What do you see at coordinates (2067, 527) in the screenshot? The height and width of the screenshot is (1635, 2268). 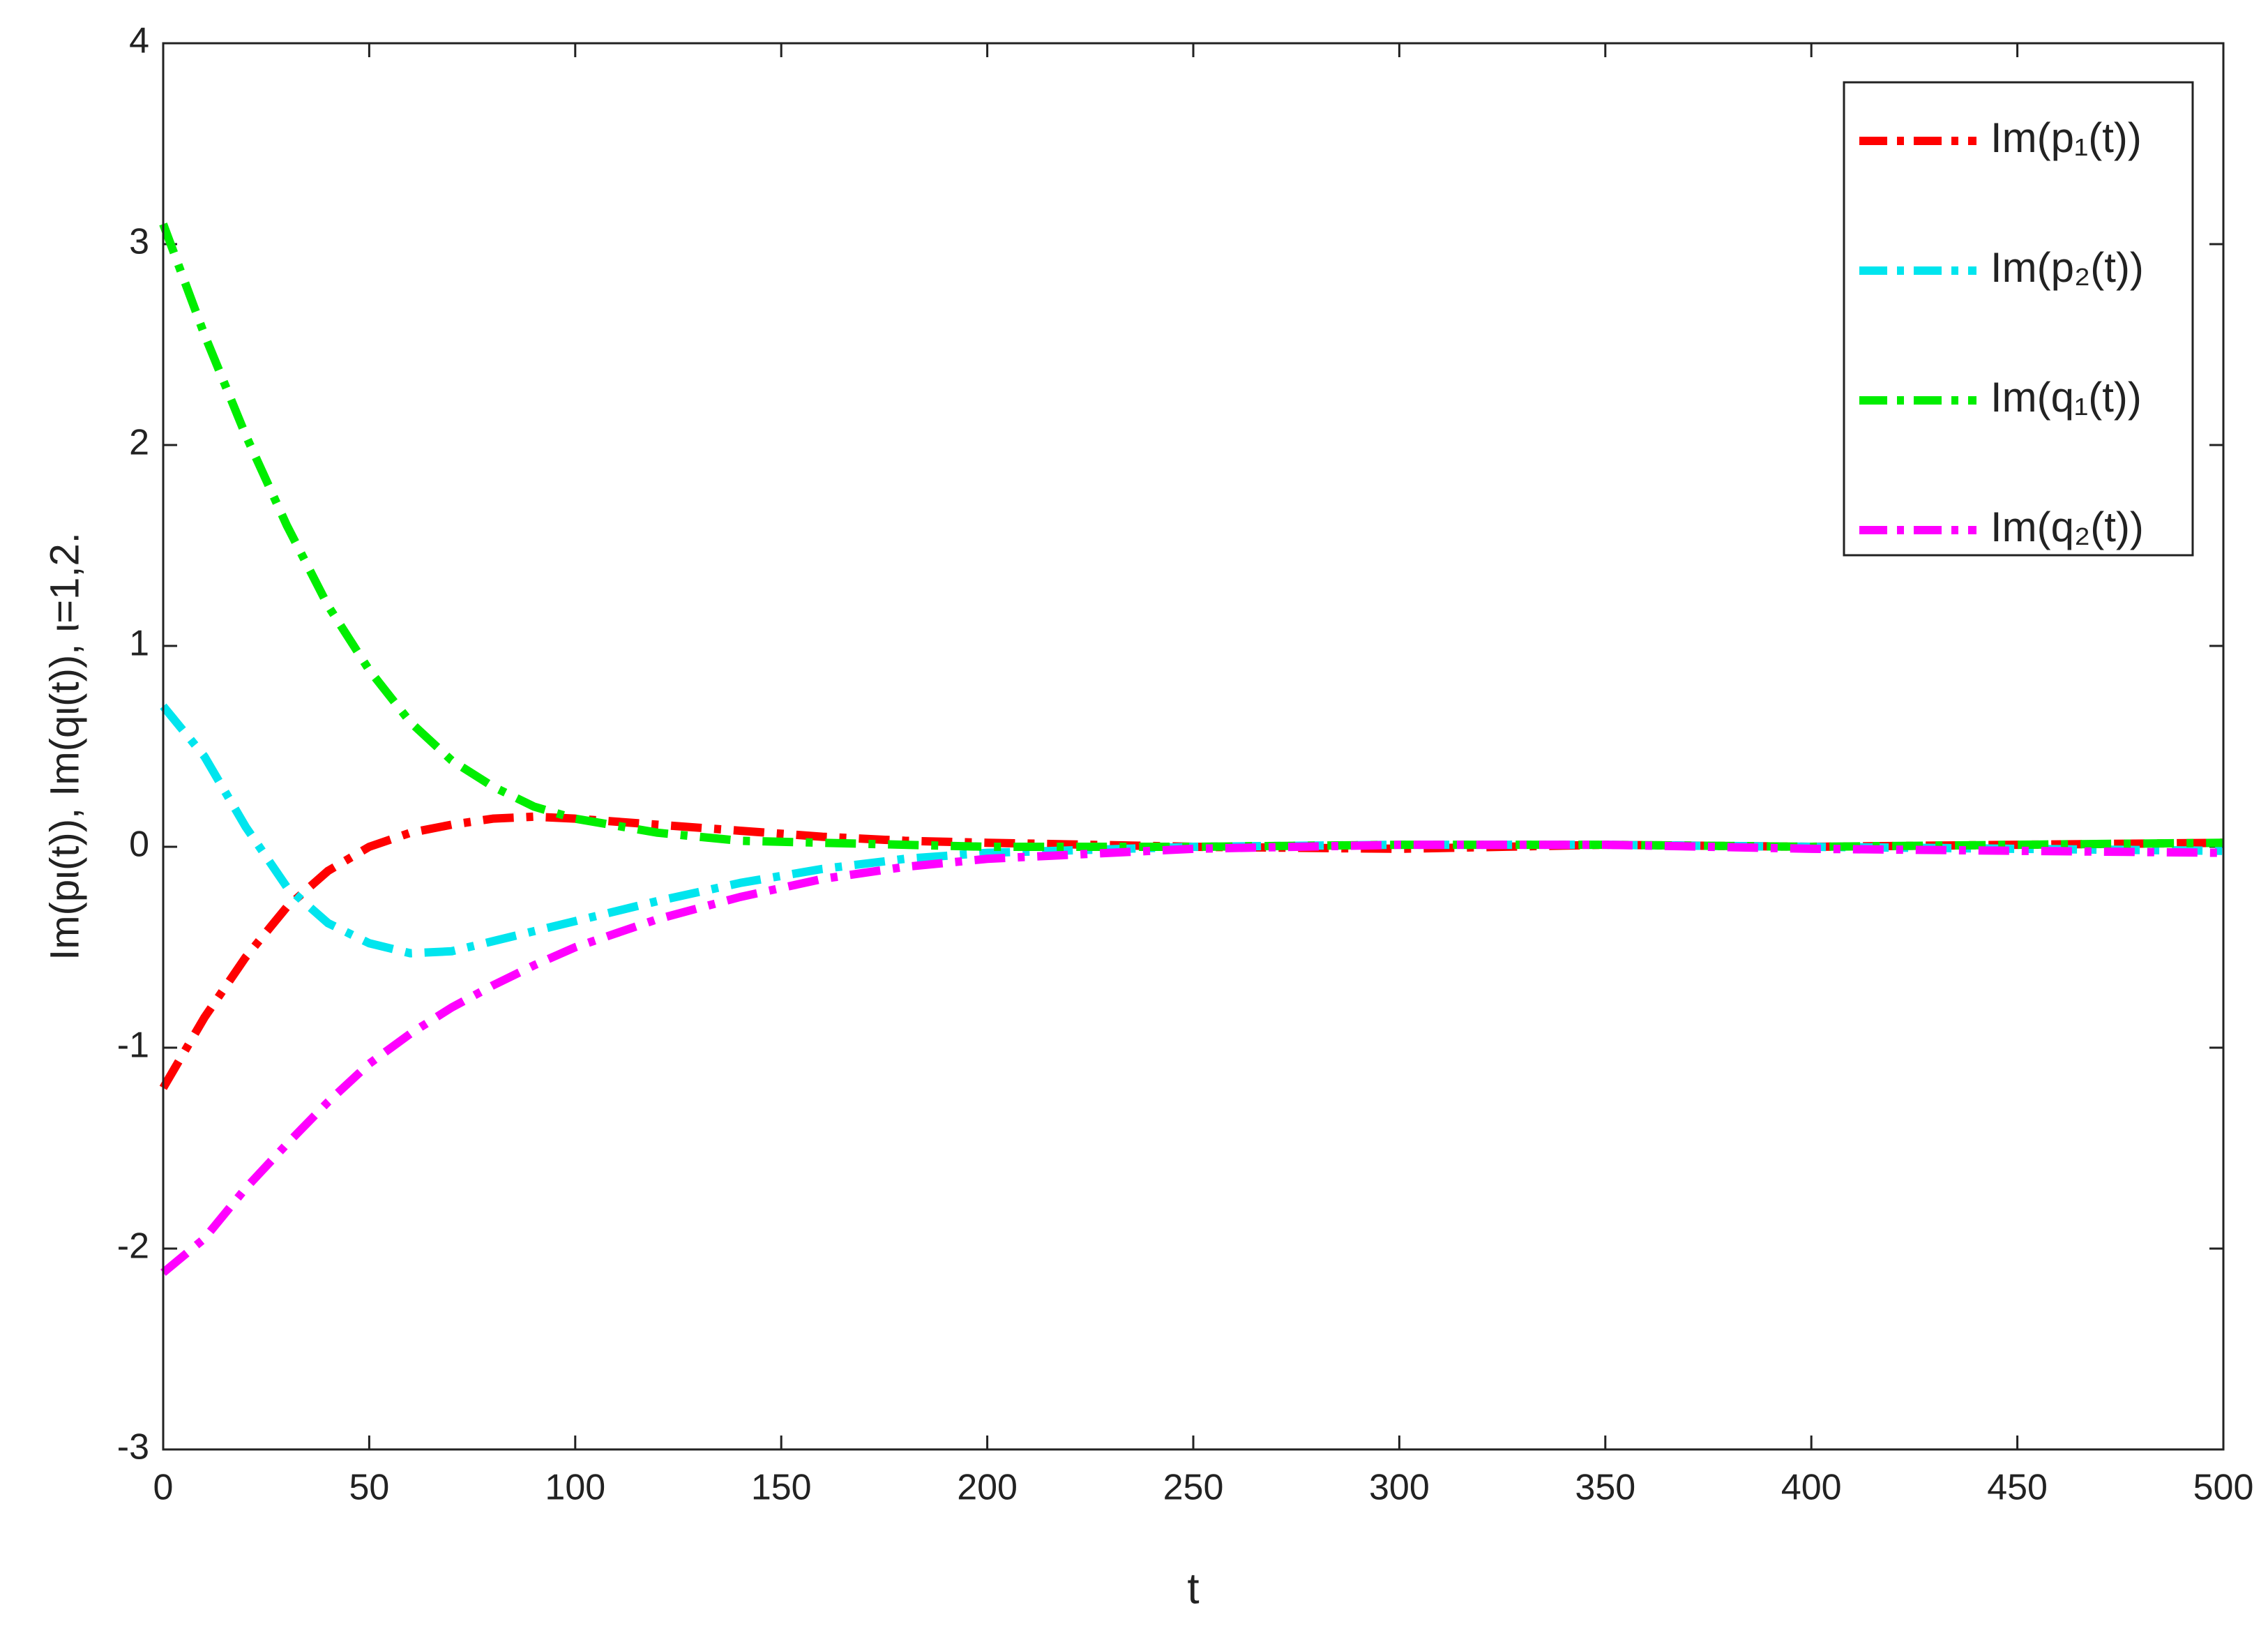 I see `legend-label: Im(q₂(t))` at bounding box center [2067, 527].